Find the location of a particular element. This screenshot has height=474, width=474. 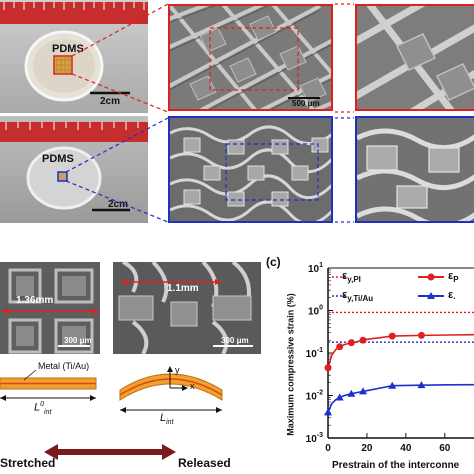

legend-eps-pi-sym: ε is located at coordinates (345, 276).